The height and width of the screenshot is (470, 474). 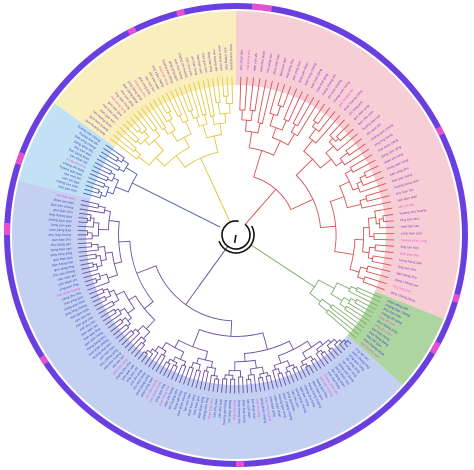 What do you see at coordinates (64, 268) in the screenshot?
I see `leaf-label: guo qing ling` at bounding box center [64, 268].